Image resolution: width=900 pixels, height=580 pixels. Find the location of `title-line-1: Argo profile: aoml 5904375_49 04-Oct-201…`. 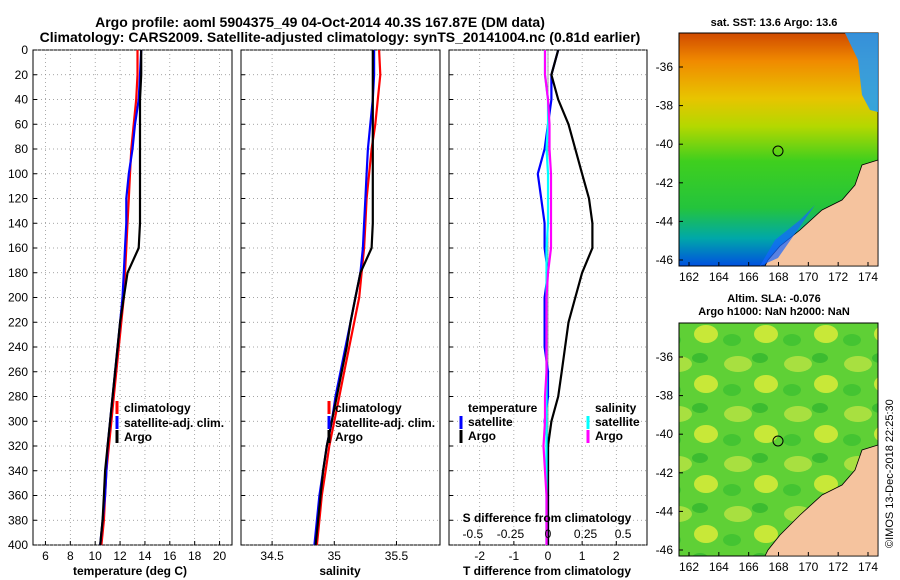

title-line-1: Argo profile: aoml 5904375_49 04-Oct-201… is located at coordinates (320, 22).